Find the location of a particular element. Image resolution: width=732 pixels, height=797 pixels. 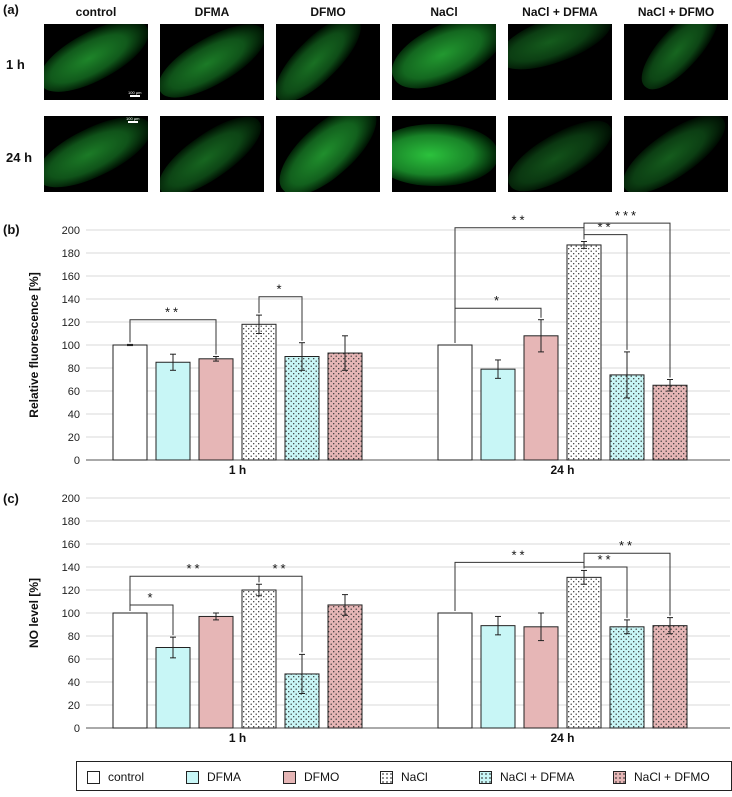

y-tick-label: 200 is located at coordinates (71, 231).